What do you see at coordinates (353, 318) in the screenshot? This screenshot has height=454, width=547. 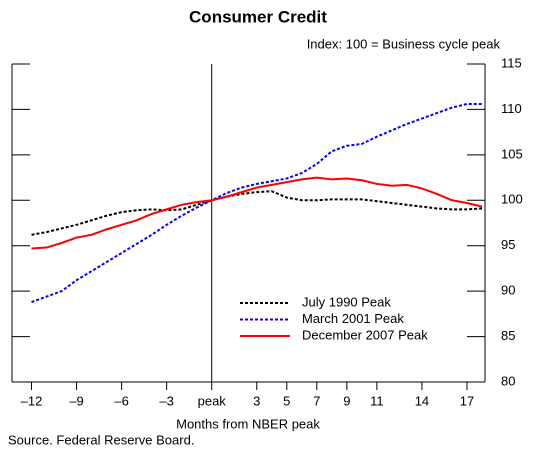 I see `legend-label: March 2001 Peak` at bounding box center [353, 318].